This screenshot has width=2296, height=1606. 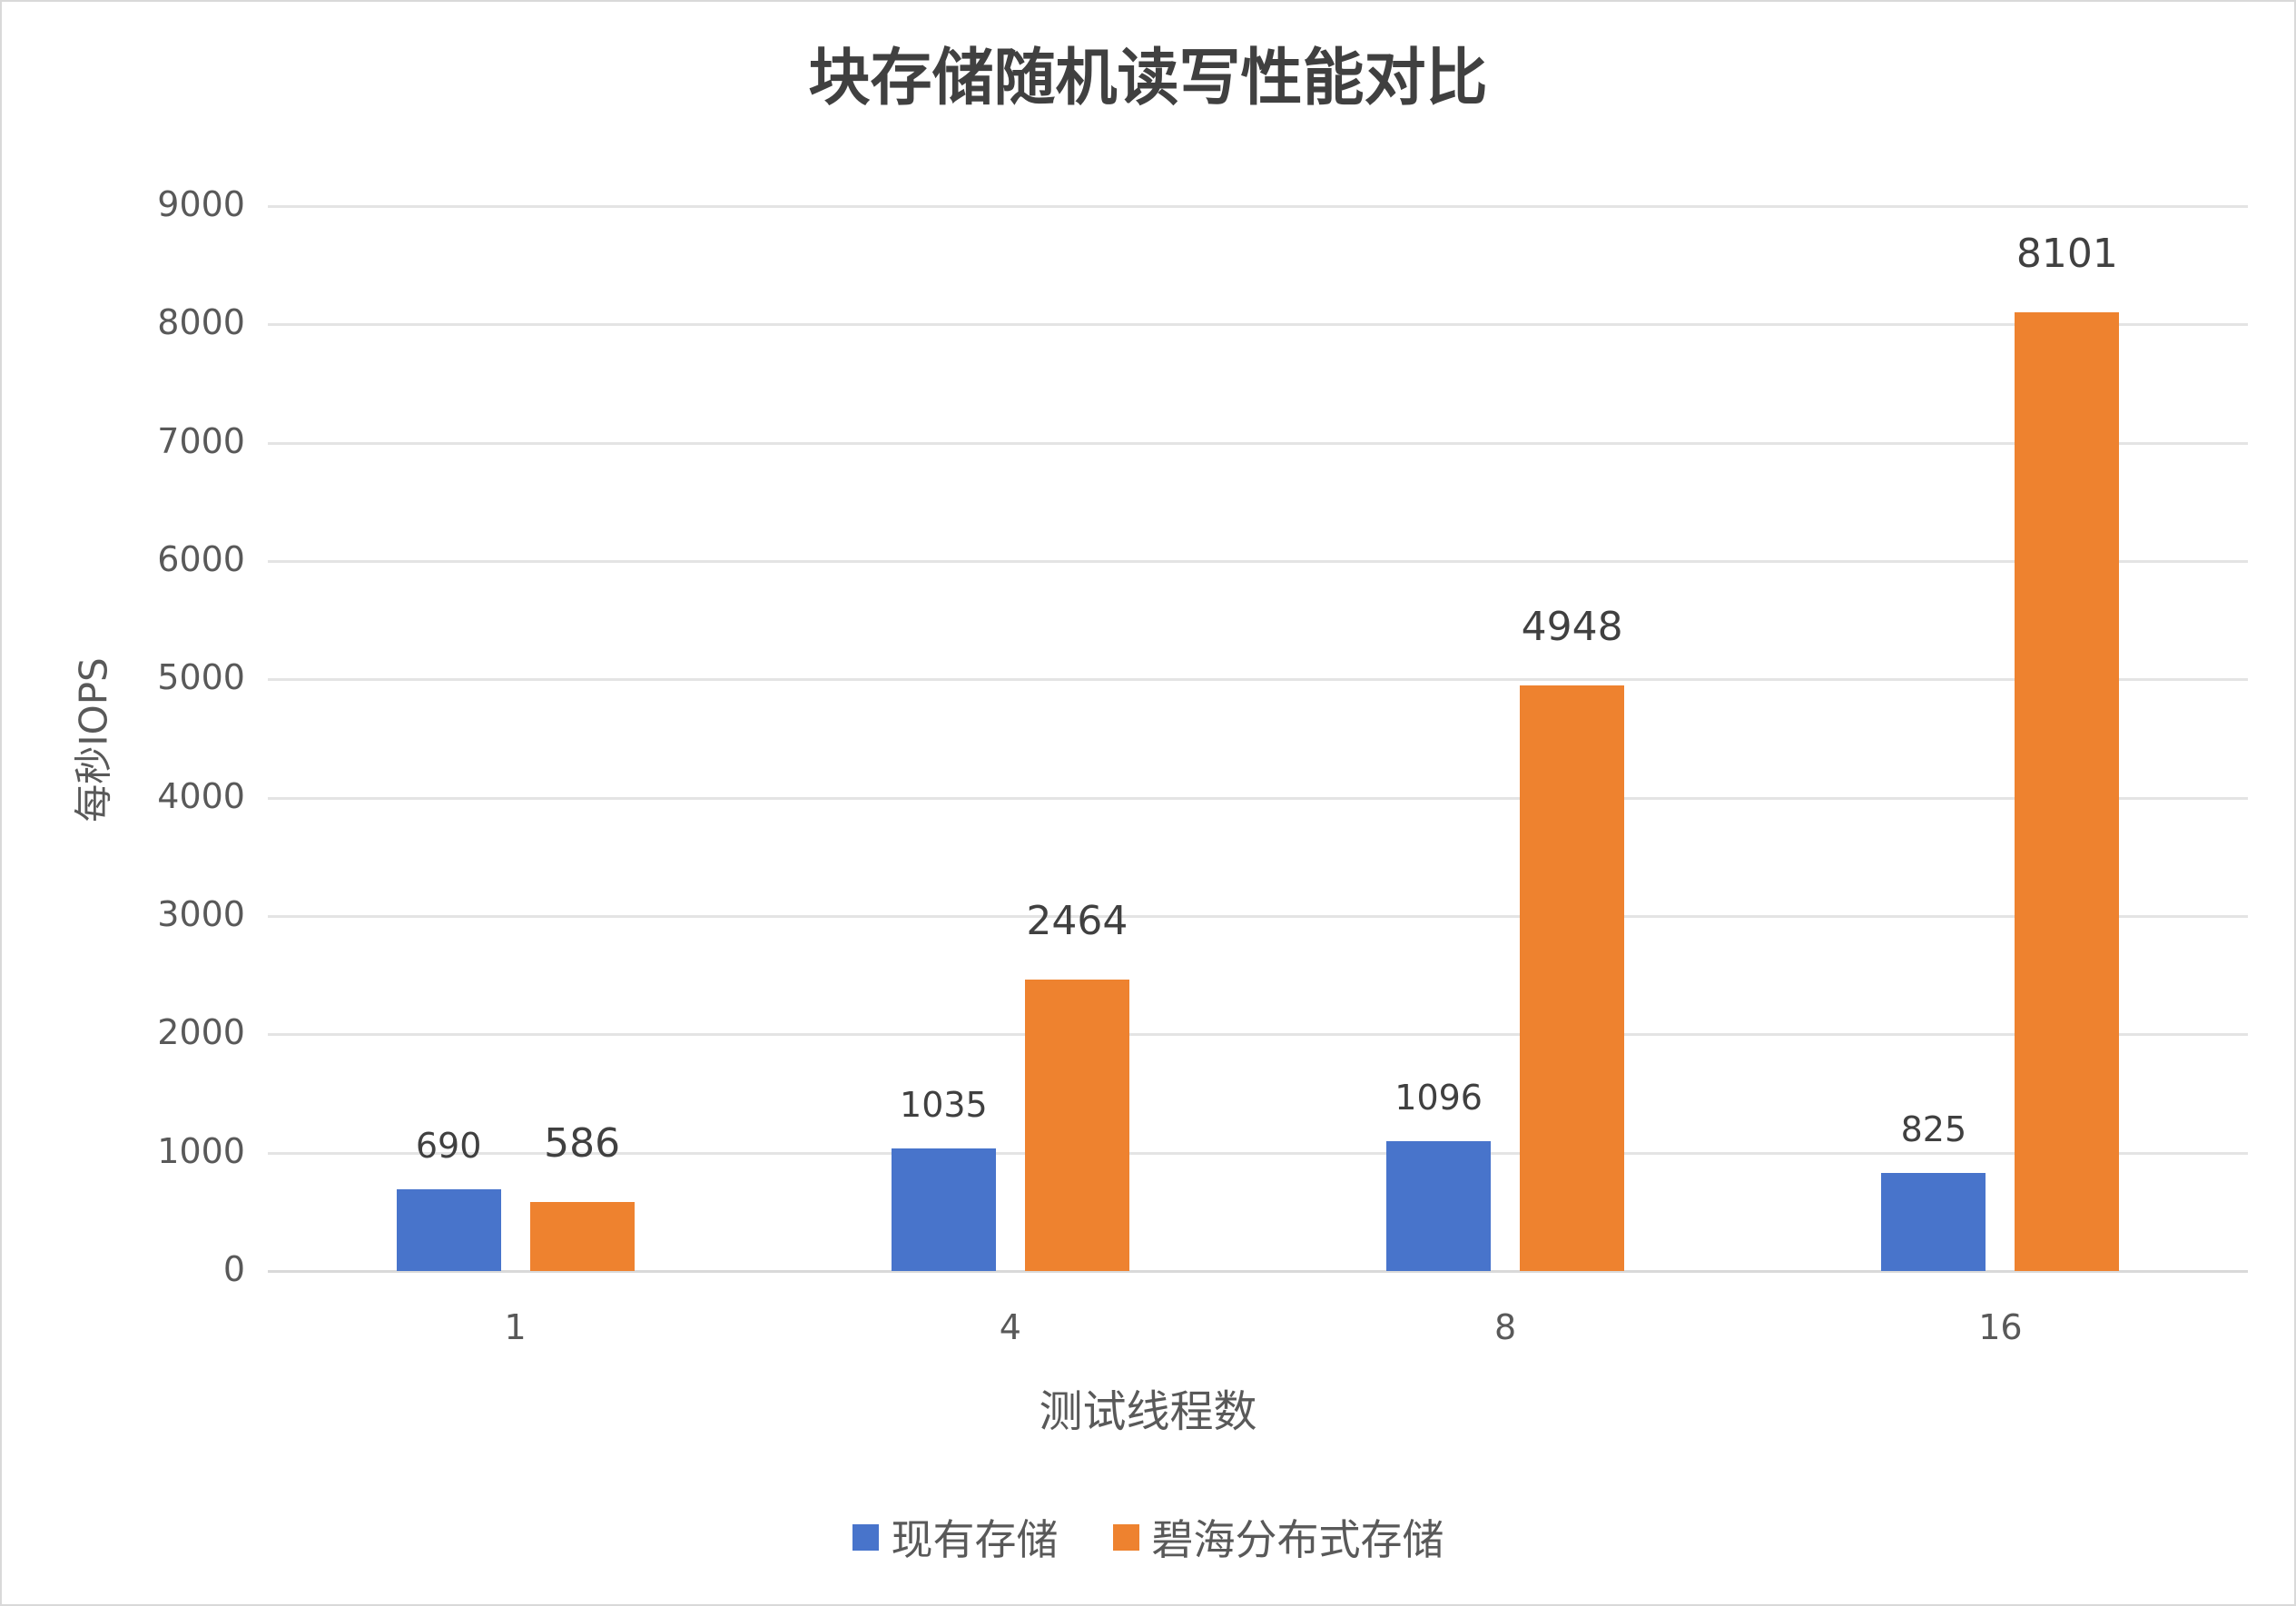 I want to click on y-tick-label: 7000, so click(x=201, y=440).